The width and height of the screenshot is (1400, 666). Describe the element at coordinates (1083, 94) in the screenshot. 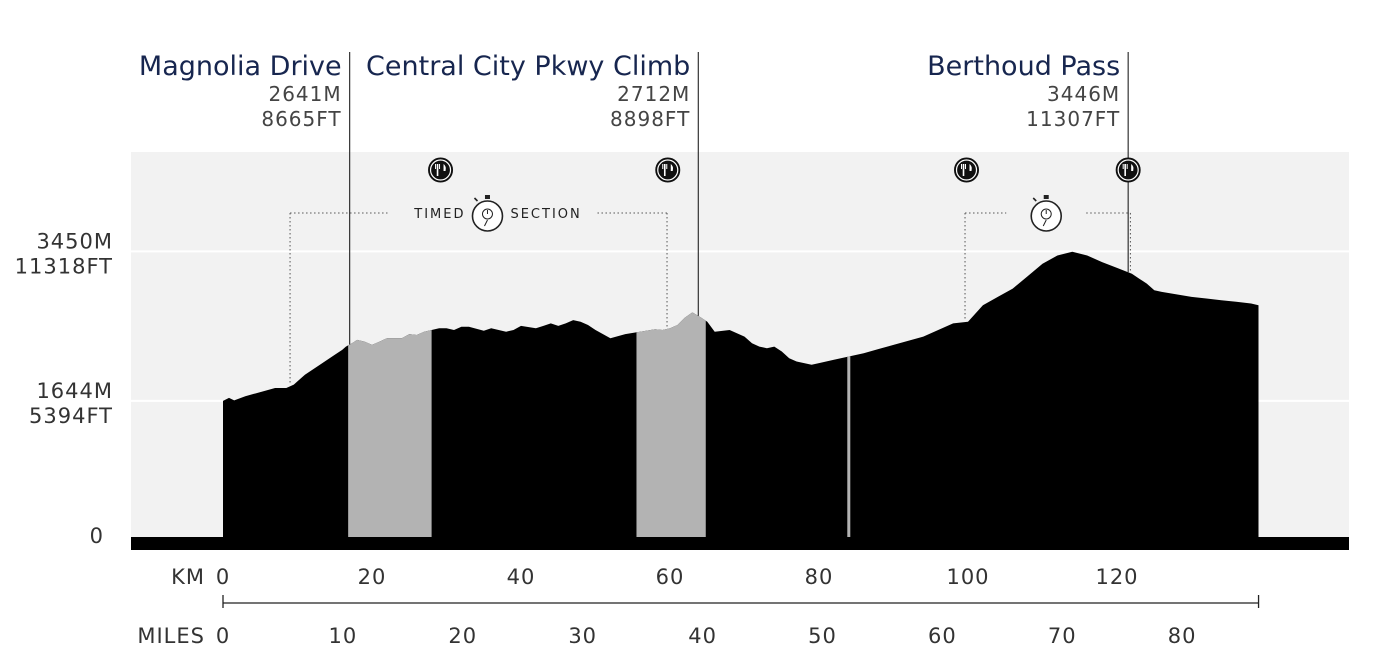

I see `climb-elevation-meters: 3446M` at that location.